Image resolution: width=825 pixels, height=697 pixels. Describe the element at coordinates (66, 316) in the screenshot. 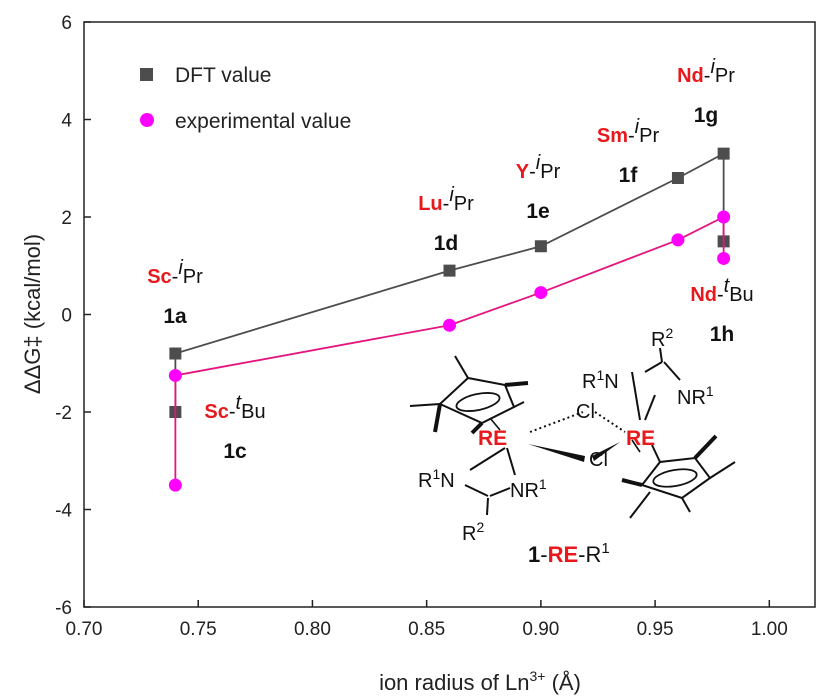

I see `y-tick-label: 0` at that location.